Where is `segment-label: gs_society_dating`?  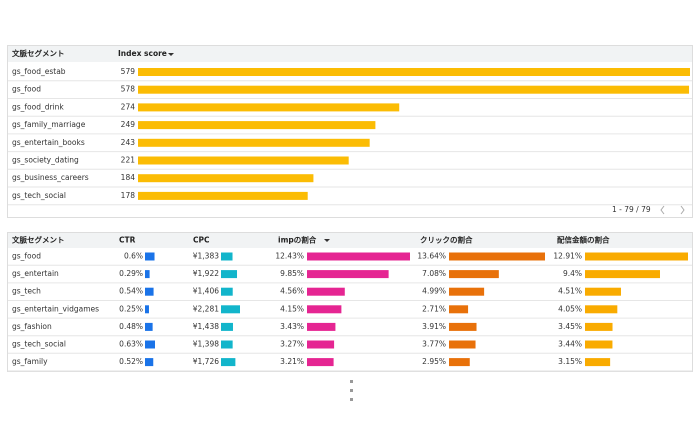 segment-label: gs_society_dating is located at coordinates (45, 160).